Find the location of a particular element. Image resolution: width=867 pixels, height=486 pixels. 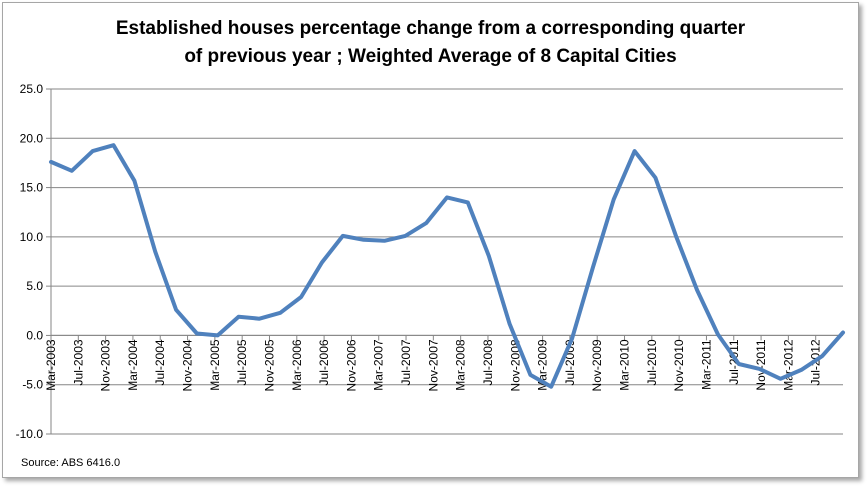

y-tick-label: 15.0 is located at coordinates (32, 188).